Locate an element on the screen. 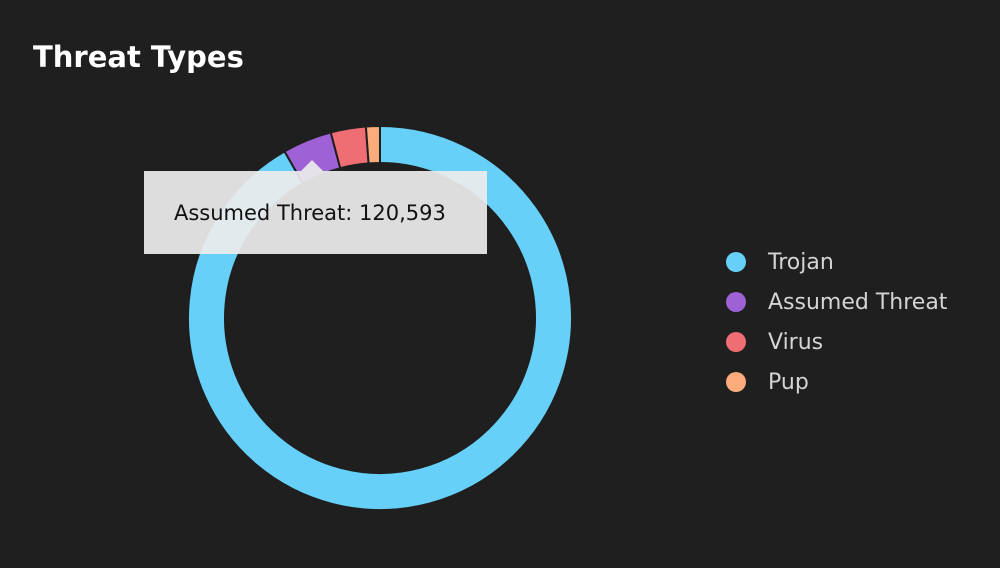 The height and width of the screenshot is (568, 1000). legend-item-assumed-threat: Assumed Threat is located at coordinates (836, 302).